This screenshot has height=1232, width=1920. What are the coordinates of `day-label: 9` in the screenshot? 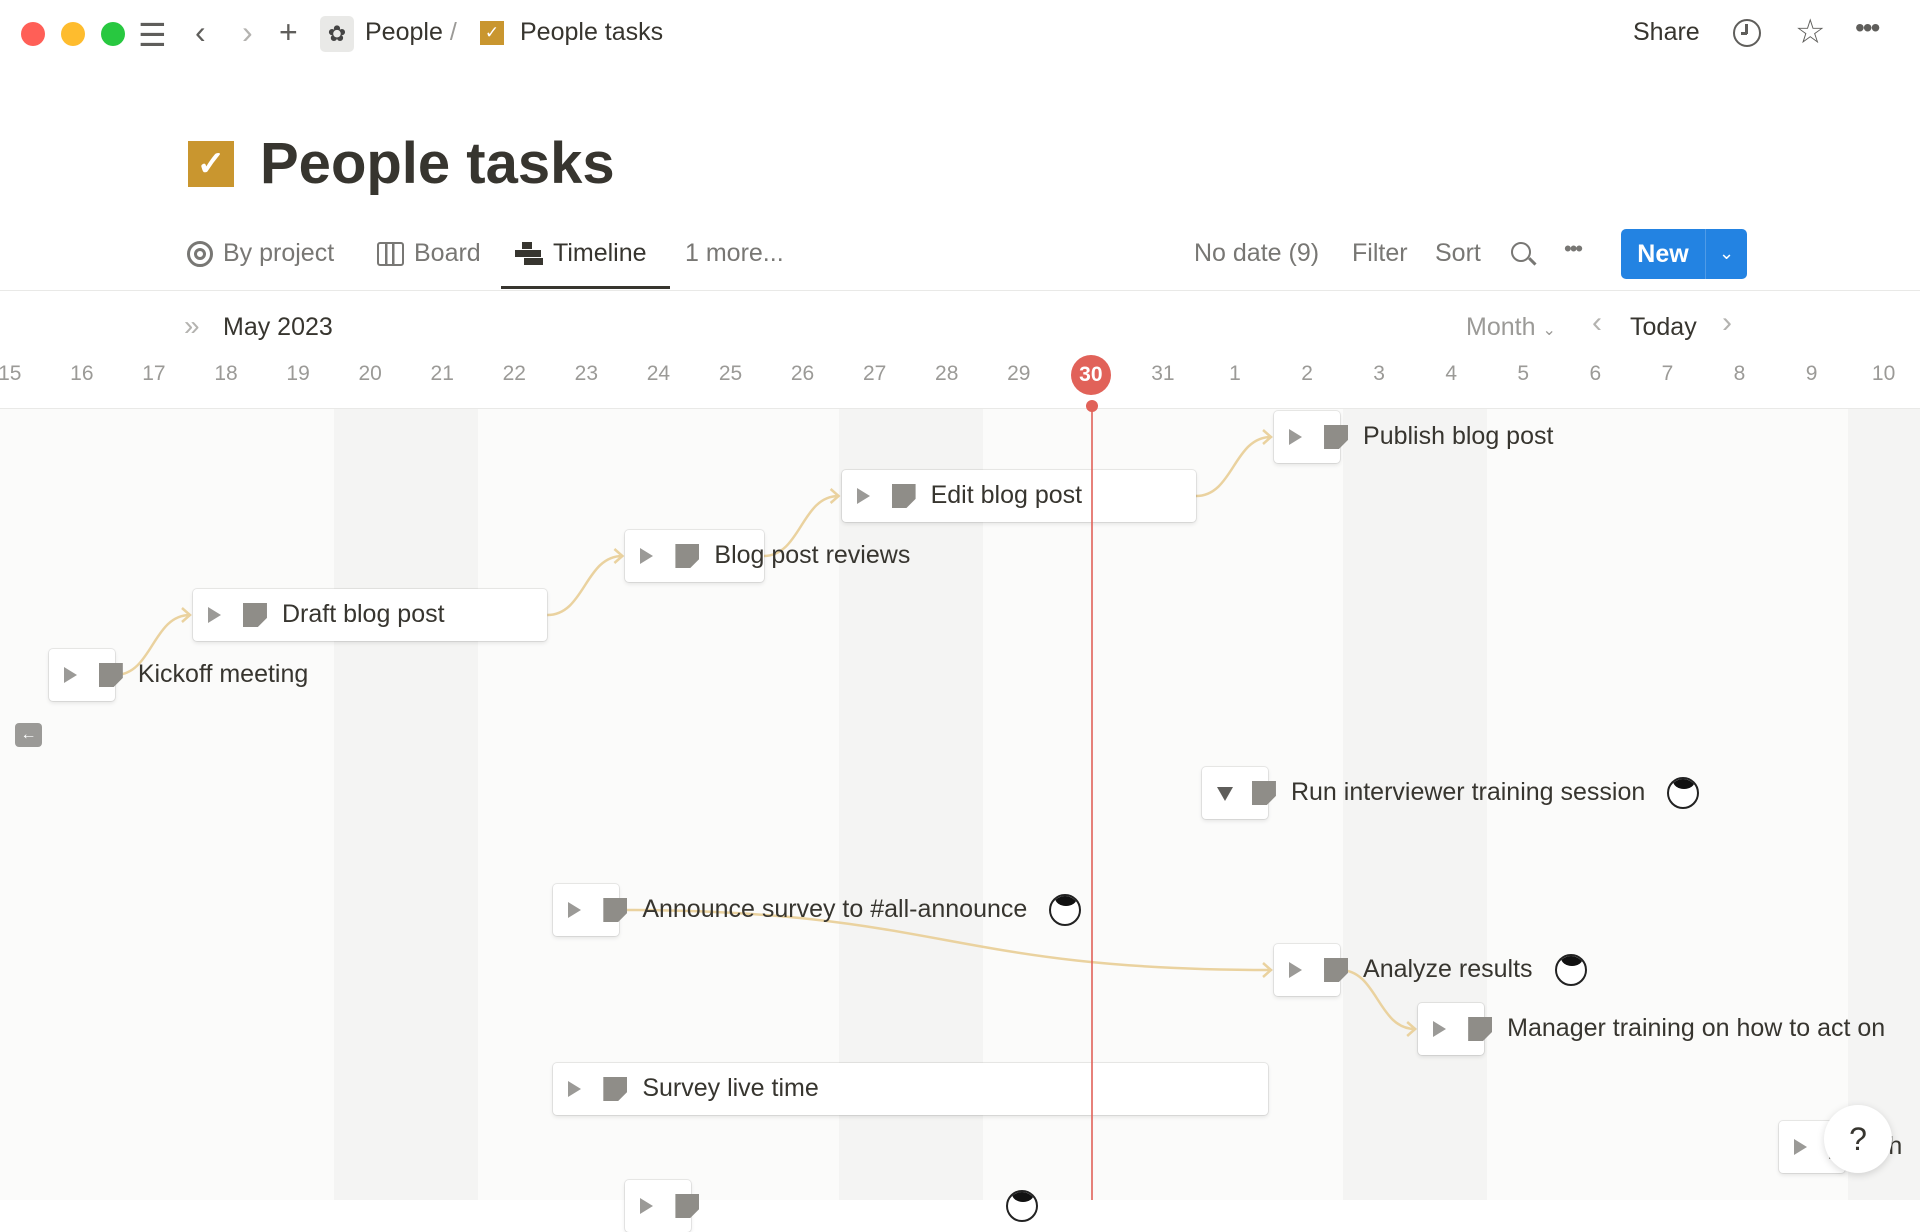 It's located at (1811, 373).